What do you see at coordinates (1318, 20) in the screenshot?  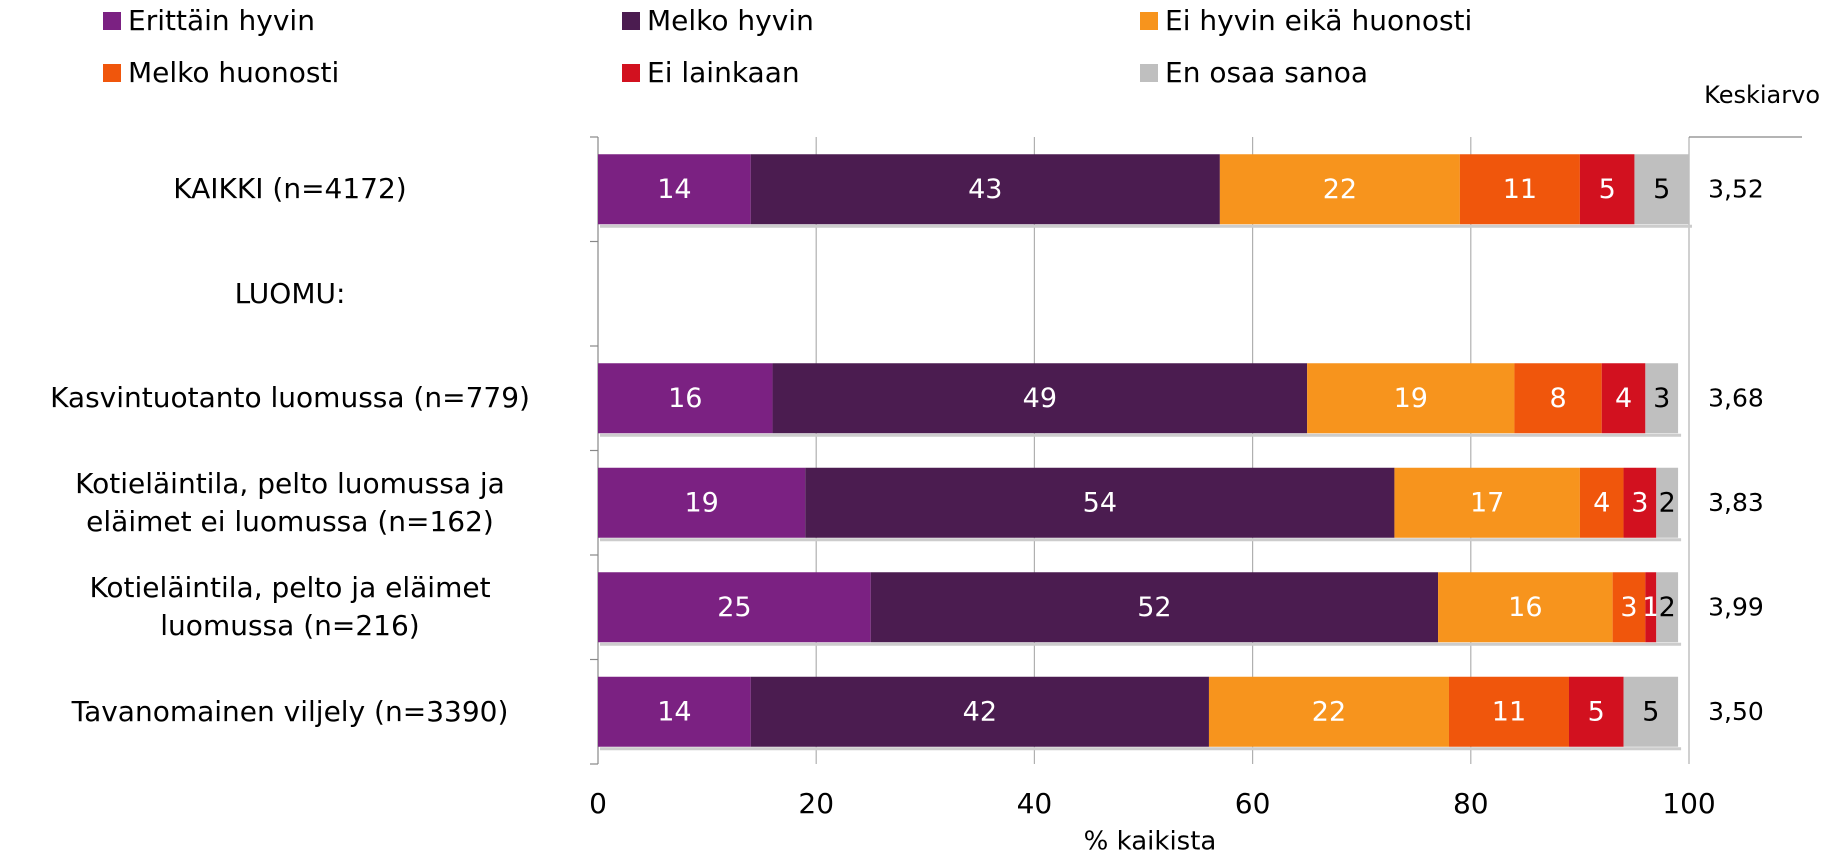 I see `legend-label: Ei hyvin eikä huonosti` at bounding box center [1318, 20].